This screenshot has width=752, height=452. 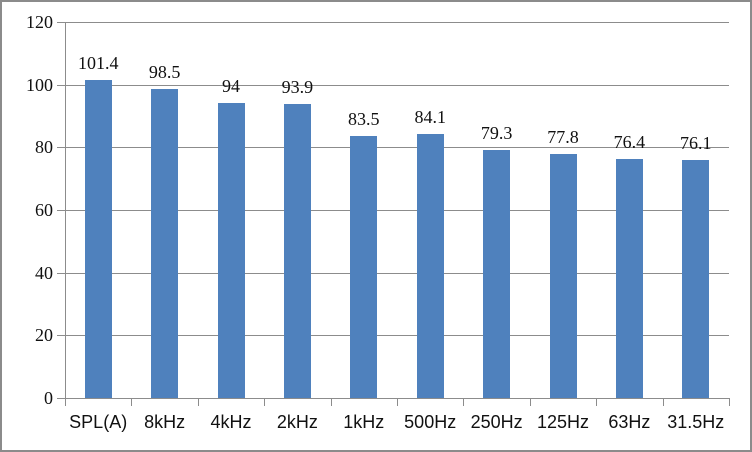 I want to click on y-axis-tick-label: 0, so click(x=48, y=398).